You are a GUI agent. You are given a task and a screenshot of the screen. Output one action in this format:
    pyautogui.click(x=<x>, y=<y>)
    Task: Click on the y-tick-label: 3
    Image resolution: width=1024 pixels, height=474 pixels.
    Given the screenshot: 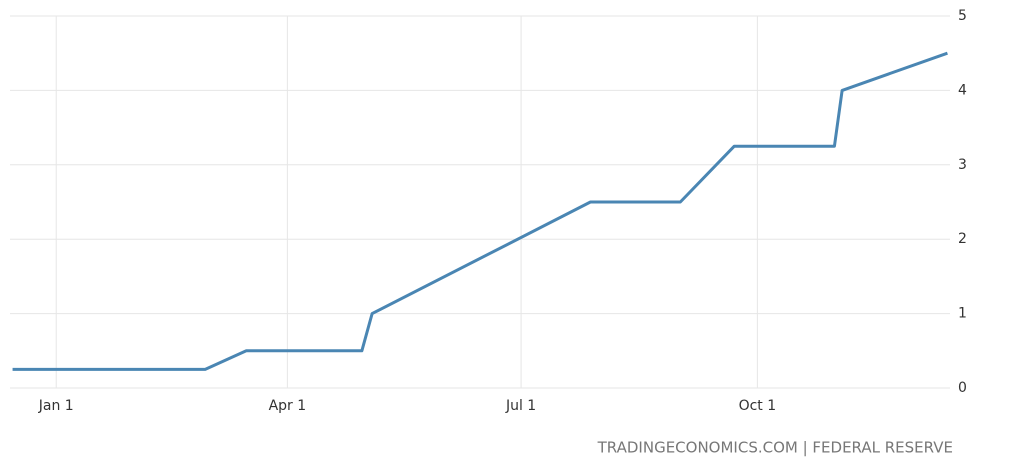 What is the action you would take?
    pyautogui.click(x=962, y=165)
    